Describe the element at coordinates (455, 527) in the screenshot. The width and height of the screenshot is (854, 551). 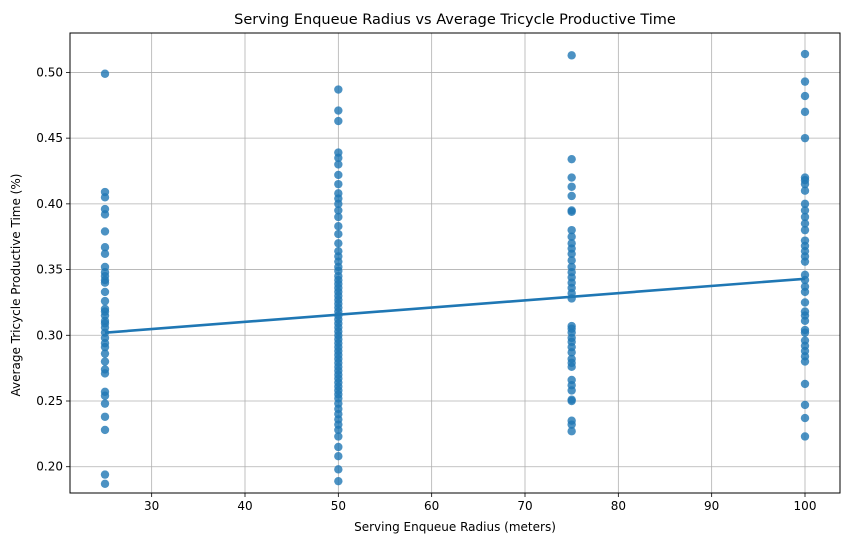
I see `x-axis-label: Serving Enqueue Radius (meters)` at that location.